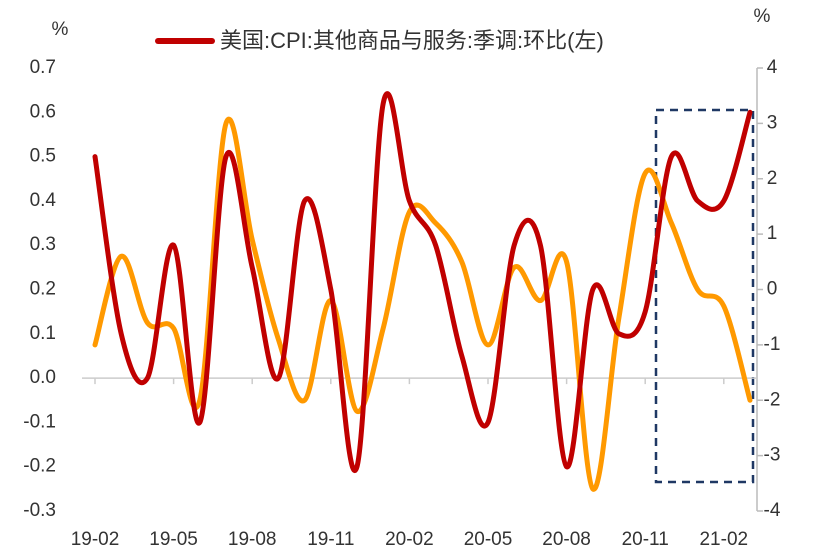 This screenshot has height=558, width=821. I want to click on y-tick-label: 0.1, so click(43, 333).